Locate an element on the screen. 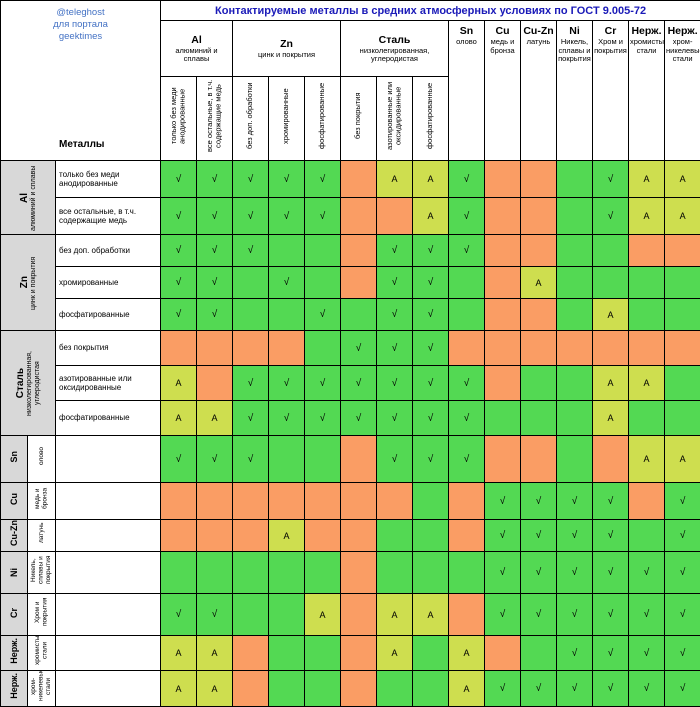 The image size is (700, 707). row-group-name: медь и бронза is located at coordinates (42, 501).